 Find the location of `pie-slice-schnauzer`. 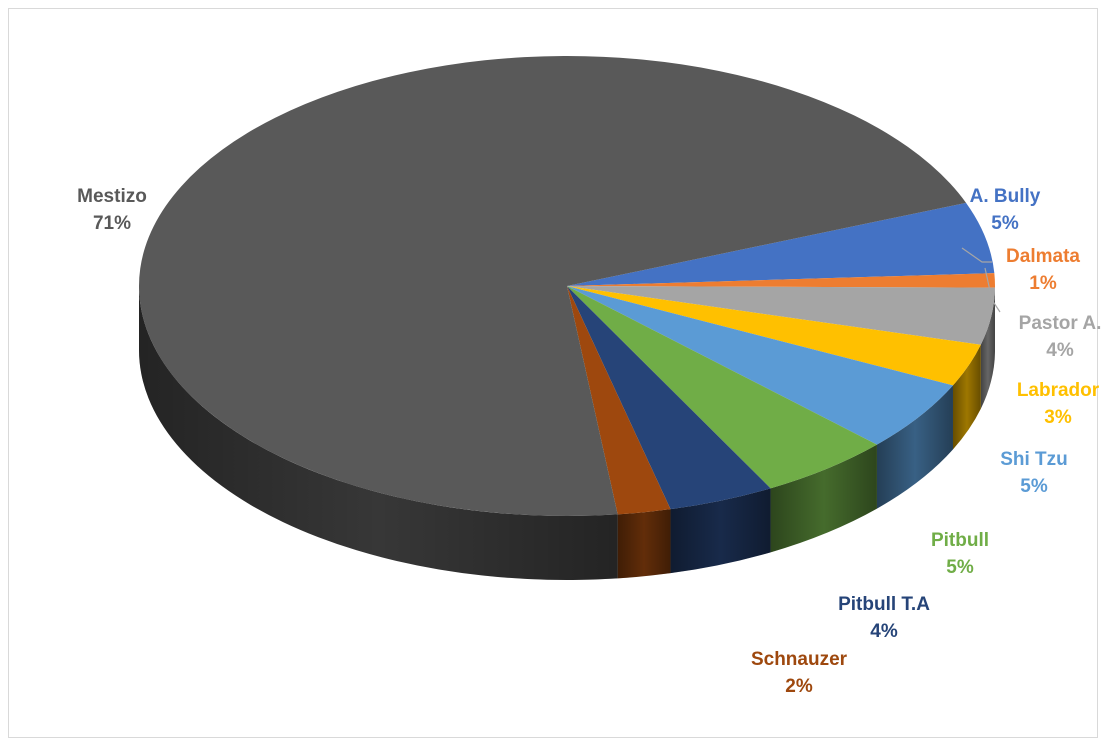

pie-slice-schnauzer is located at coordinates (619, 400).